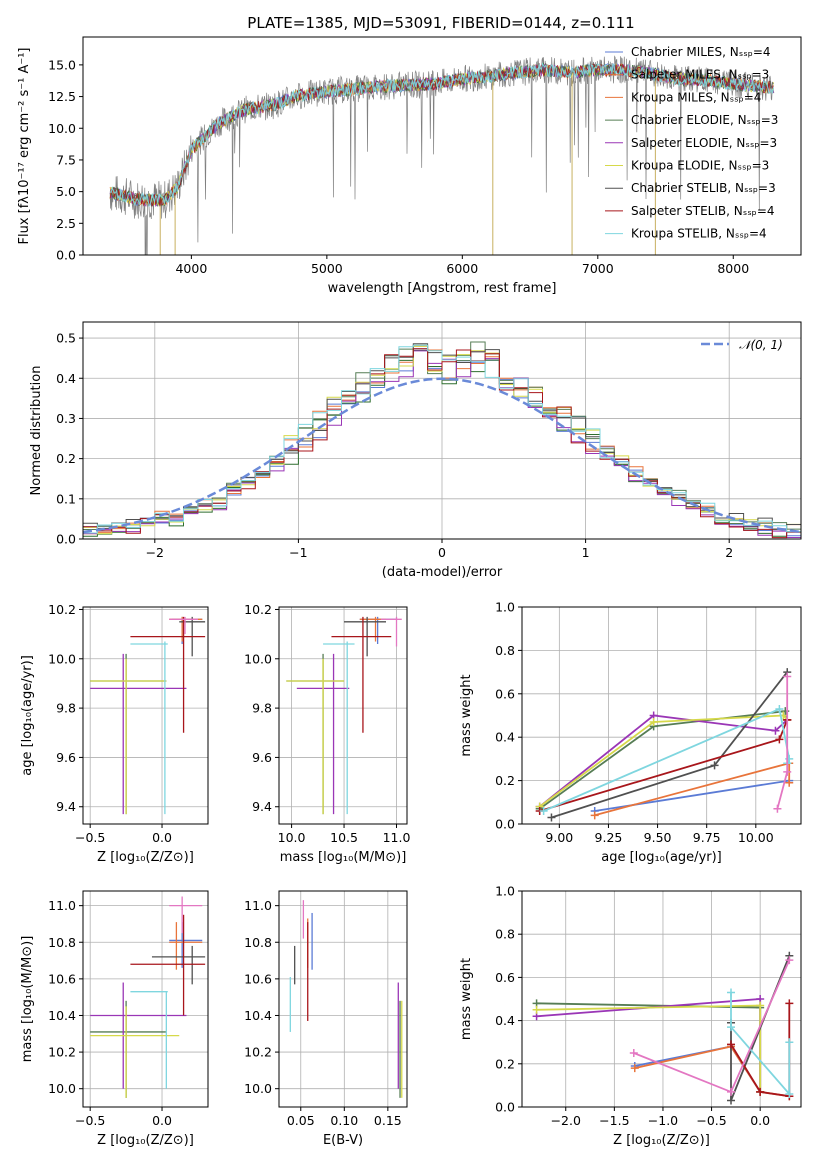  What do you see at coordinates (24, 146) in the screenshot?
I see `y-axis-label: Flux [fλ10⁻¹⁷ erg cm⁻² s⁻¹ A⁻¹]` at bounding box center [24, 146].